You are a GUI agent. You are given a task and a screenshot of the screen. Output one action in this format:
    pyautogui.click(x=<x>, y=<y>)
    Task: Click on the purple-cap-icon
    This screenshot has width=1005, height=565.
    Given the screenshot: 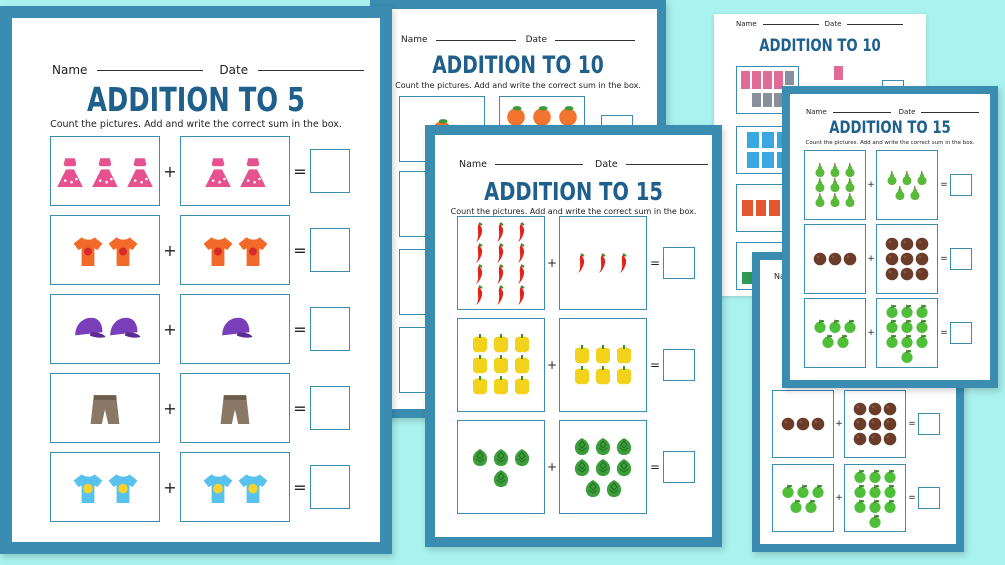 What is the action you would take?
    pyautogui.click(x=90, y=327)
    